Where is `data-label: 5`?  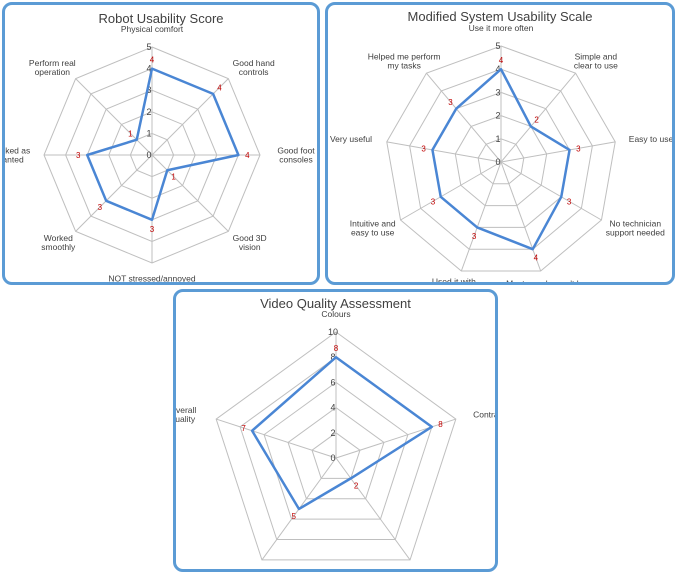 data-label: 5 is located at coordinates (293, 516).